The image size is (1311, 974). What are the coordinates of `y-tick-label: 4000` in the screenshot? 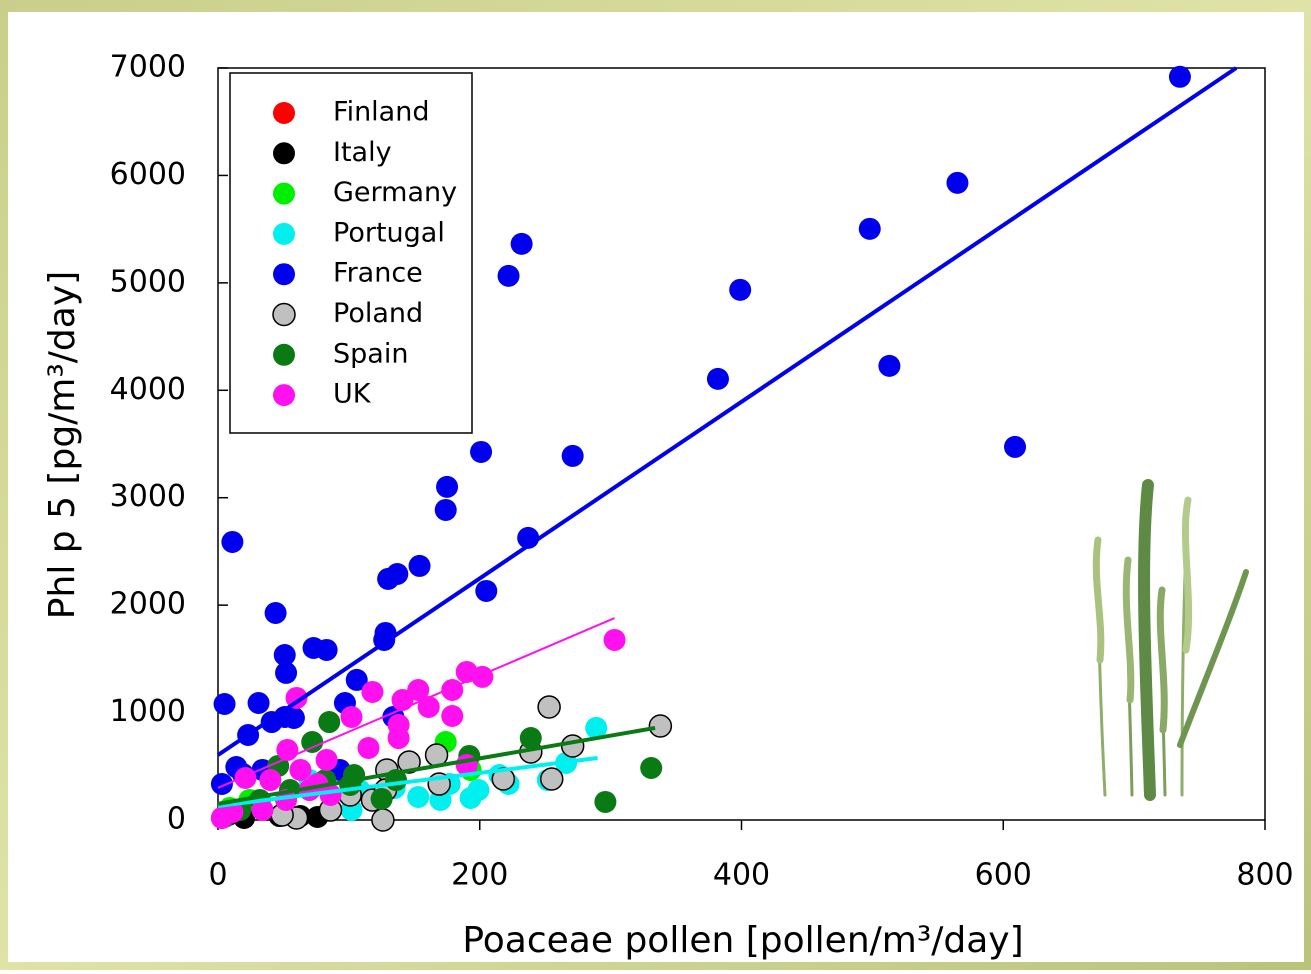 It's located at (148, 389).